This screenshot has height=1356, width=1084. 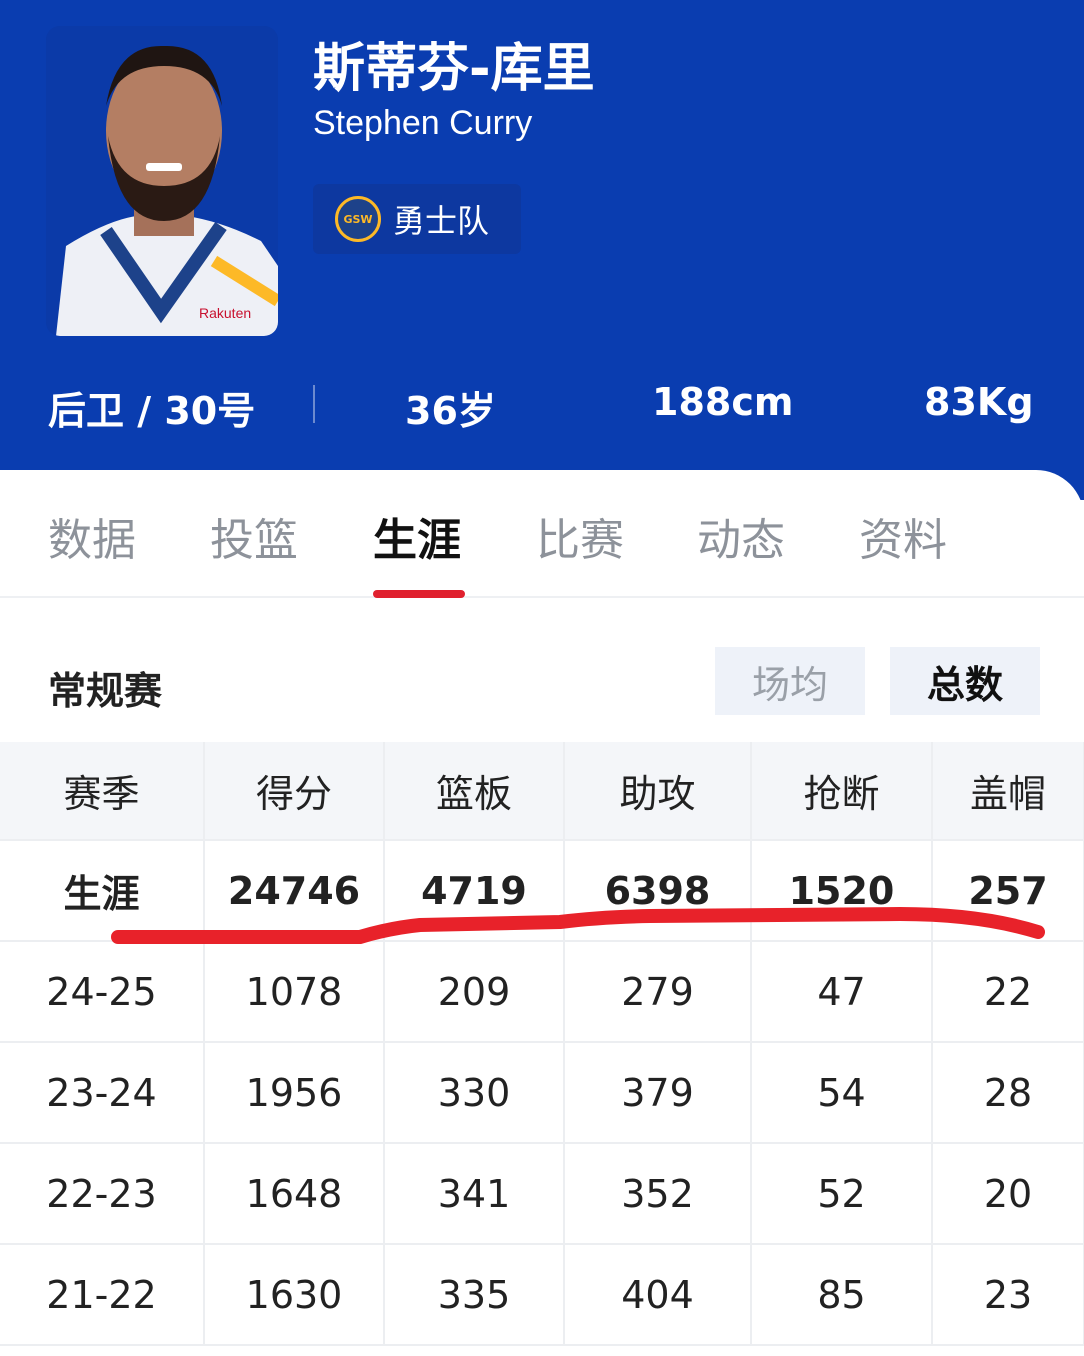 What do you see at coordinates (417, 540) in the screenshot?
I see `tab-career: 生涯` at bounding box center [417, 540].